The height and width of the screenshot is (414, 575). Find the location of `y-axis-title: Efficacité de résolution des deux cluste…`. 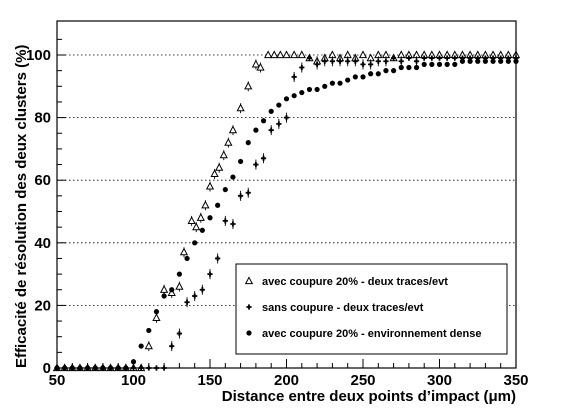

y-axis-title: Efficacité de résolution des deux cluste… is located at coordinates (21, 206).